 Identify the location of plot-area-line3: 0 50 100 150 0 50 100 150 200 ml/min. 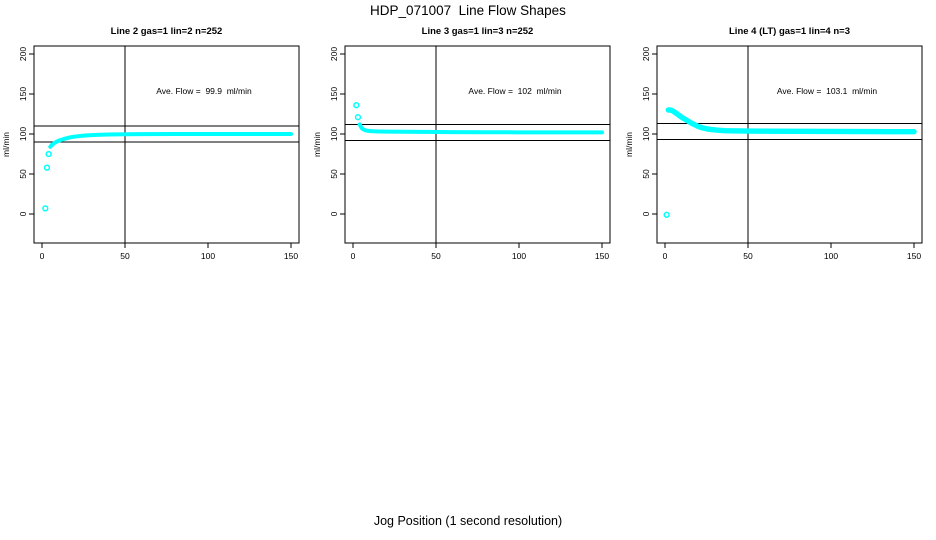
(461, 153).